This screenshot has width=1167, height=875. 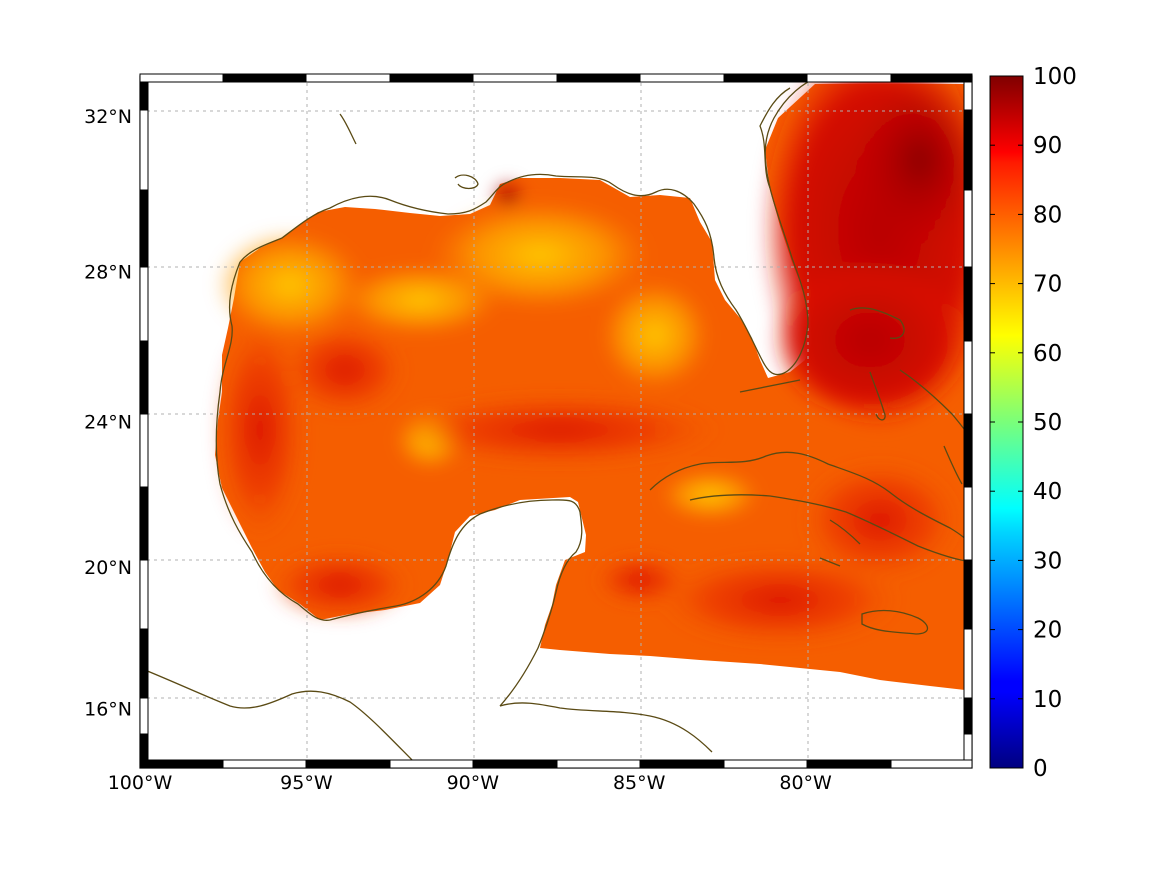 What do you see at coordinates (556, 78) in the screenshot?
I see `map-border-top` at bounding box center [556, 78].